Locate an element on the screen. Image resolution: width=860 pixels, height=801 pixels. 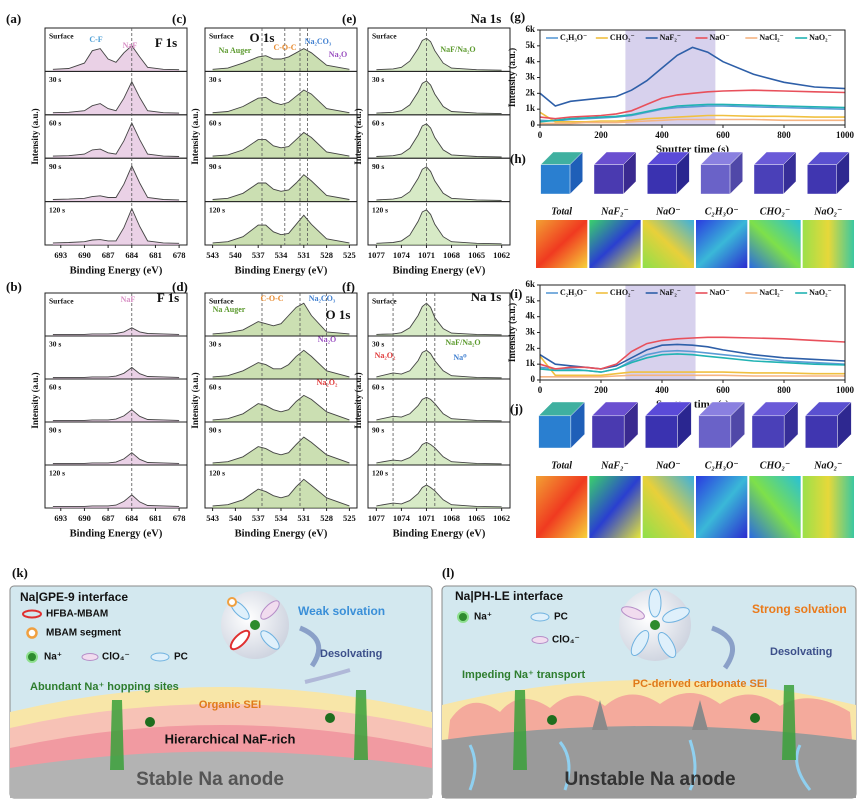
y-tick-label: 0 is located at coordinates (533, 379).